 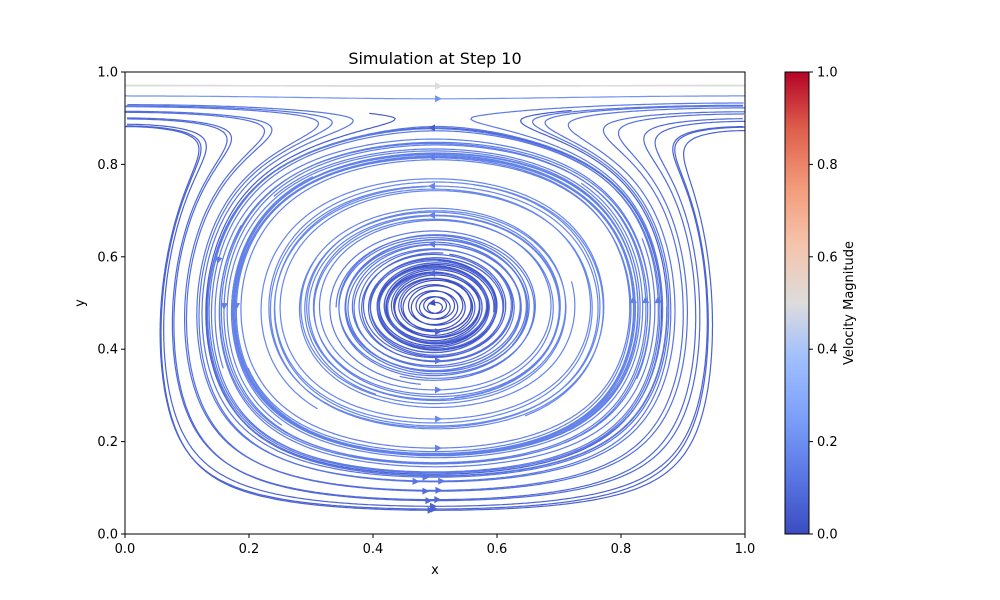 I want to click on streamline, so click(x=437, y=305).